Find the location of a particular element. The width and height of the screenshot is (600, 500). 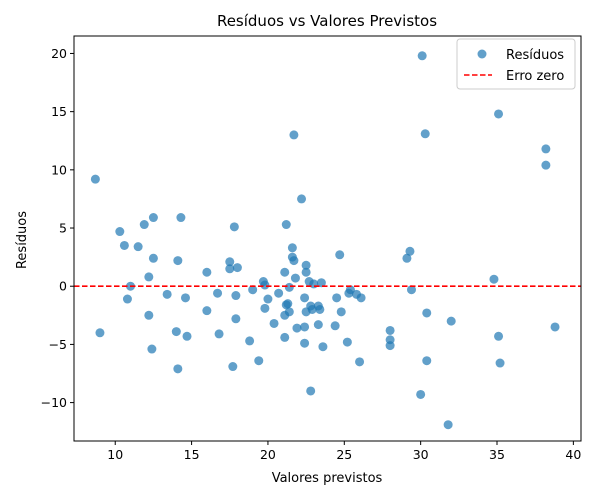

y-axis-label: Resíduos is located at coordinates (22, 240).